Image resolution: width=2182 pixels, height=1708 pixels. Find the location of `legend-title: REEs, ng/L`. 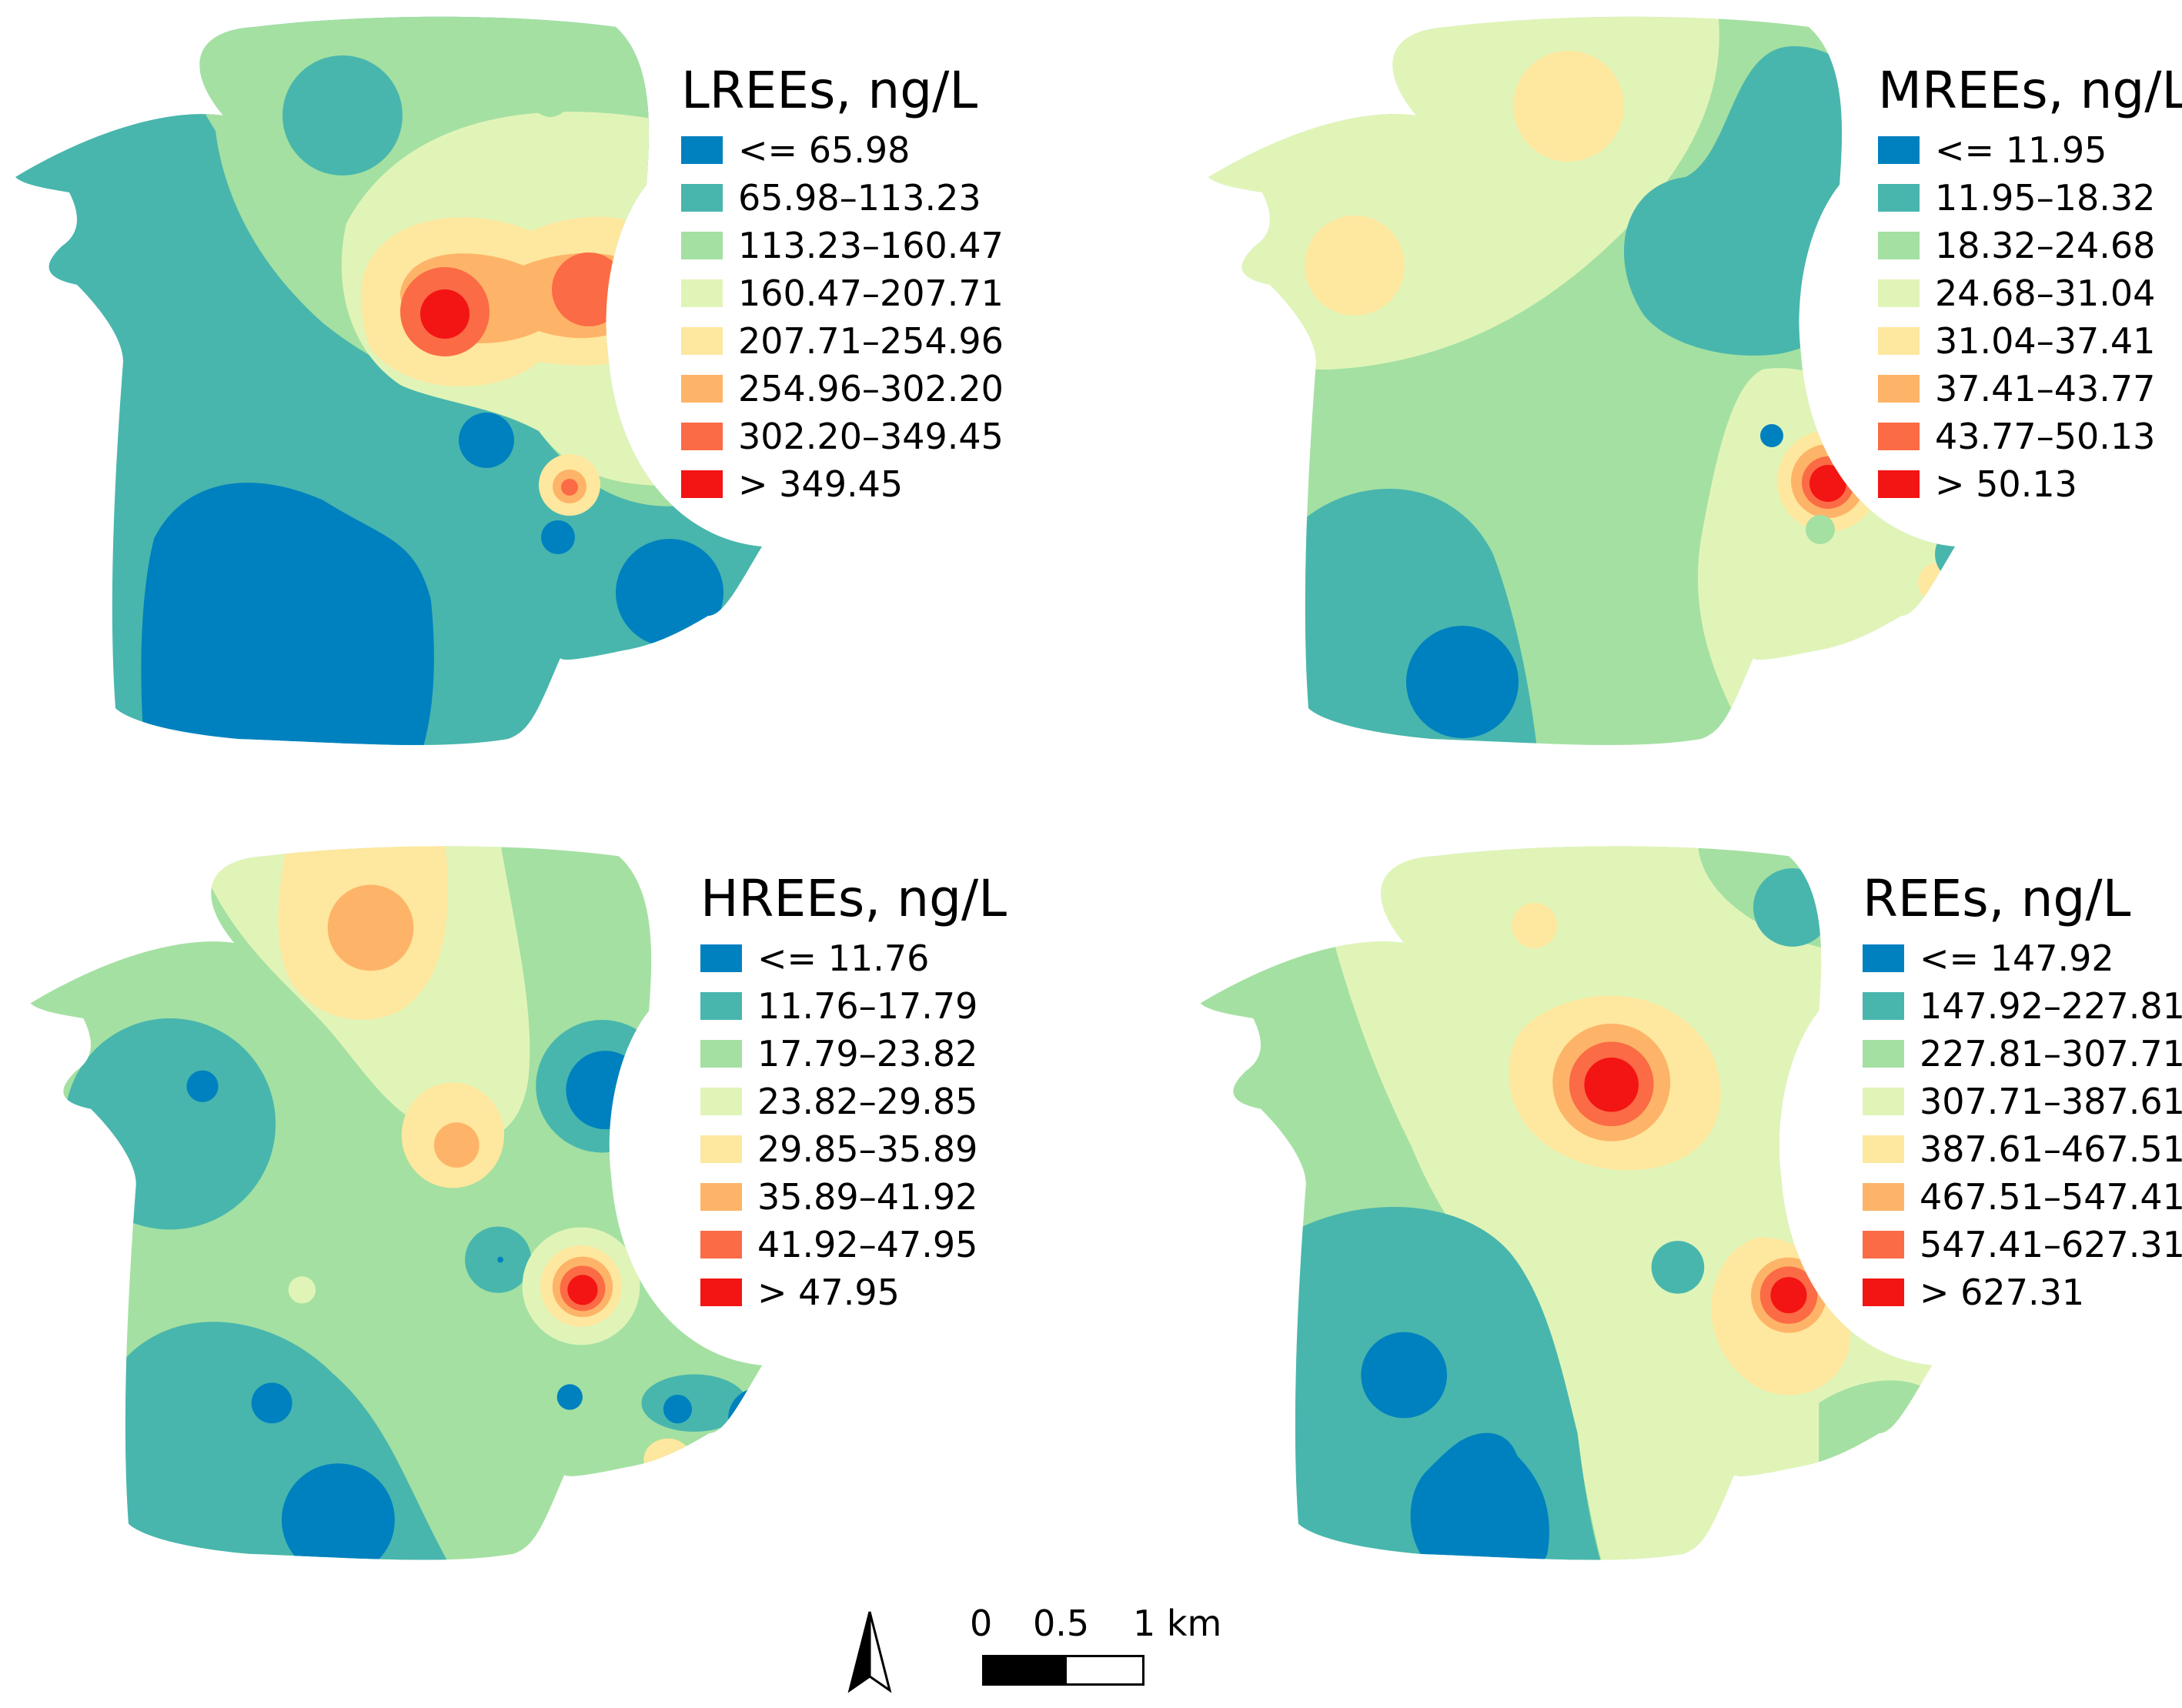

legend-title: REEs, ng/L is located at coordinates (1997, 898).